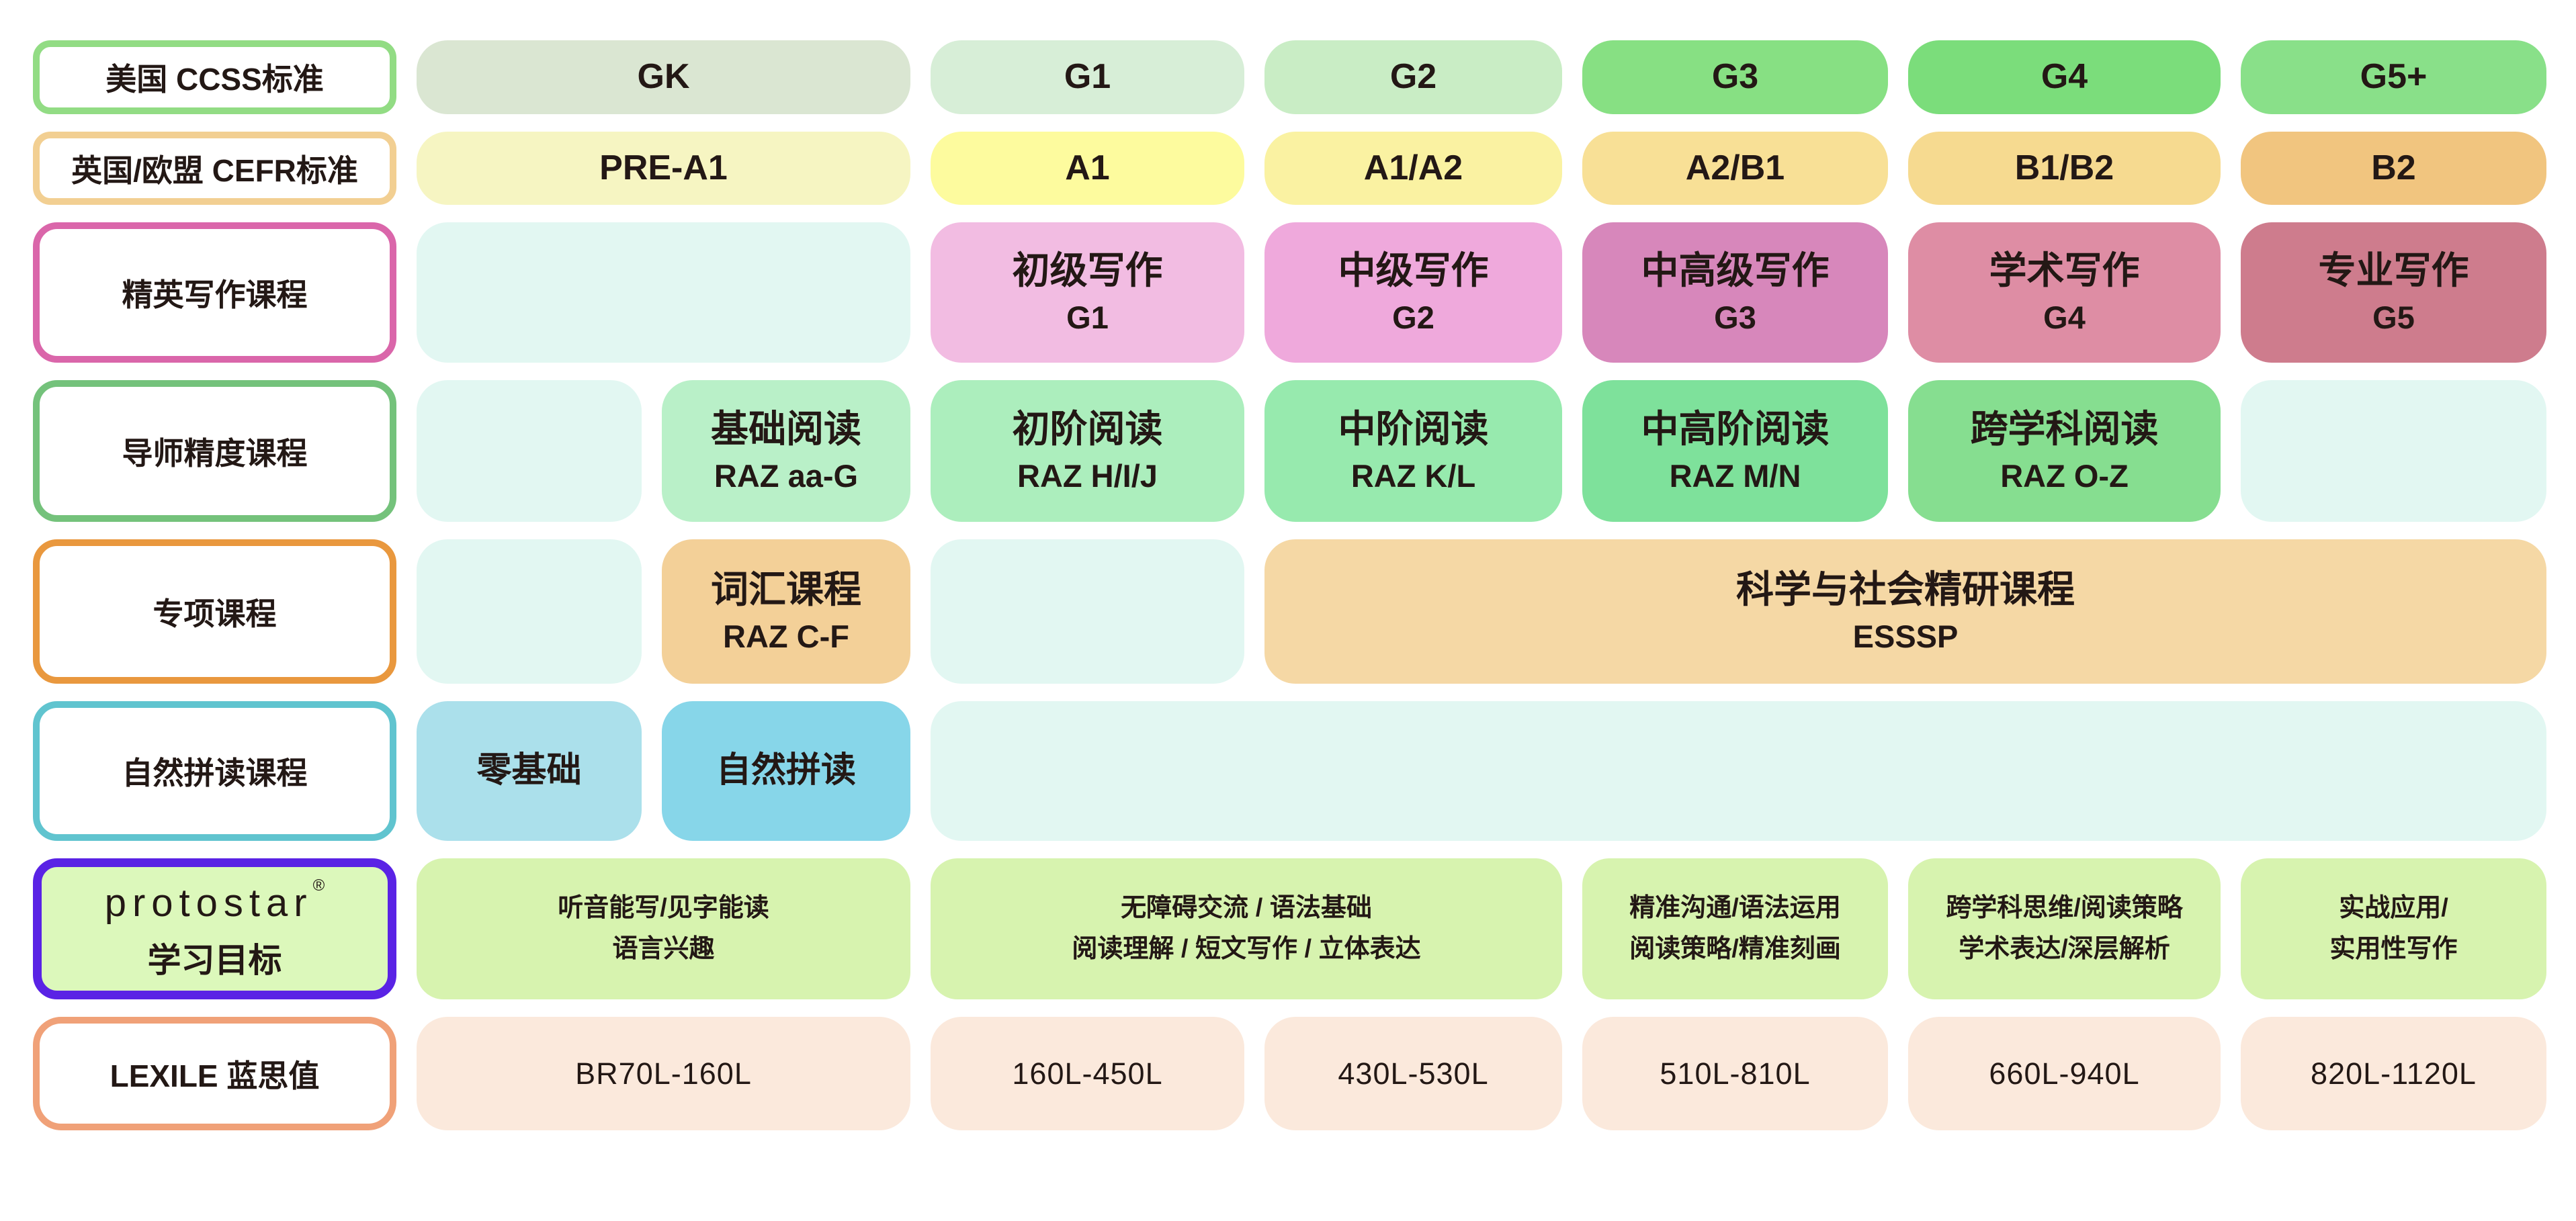 This screenshot has width=2576, height=1221. Describe the element at coordinates (663, 908) in the screenshot. I see `goal-line: 听音能写/见字能读` at that location.